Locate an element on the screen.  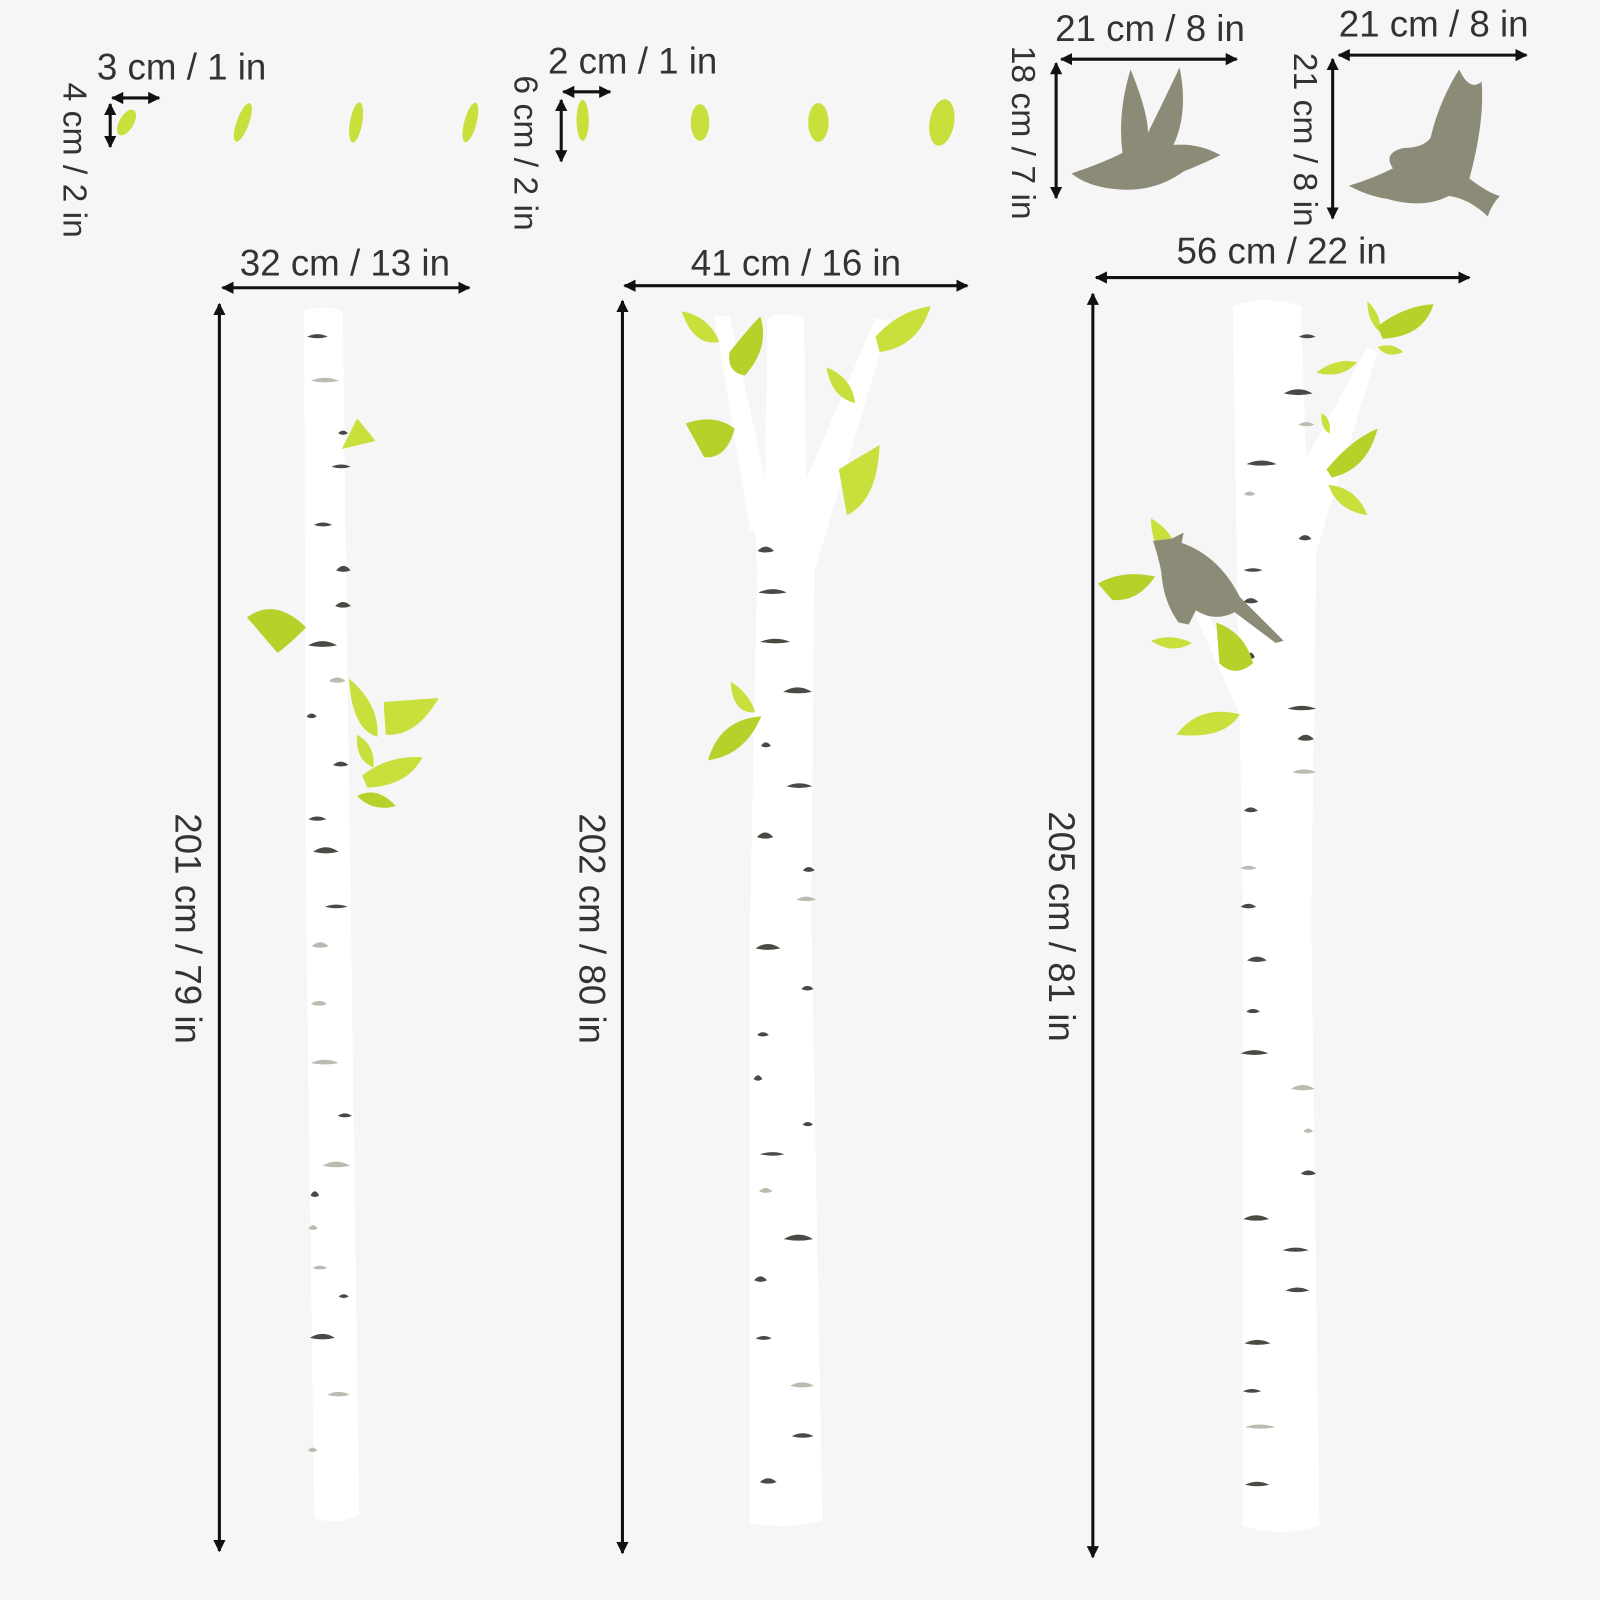
dimension-label: 18 cm / 7 in is located at coordinates (1022, 133).